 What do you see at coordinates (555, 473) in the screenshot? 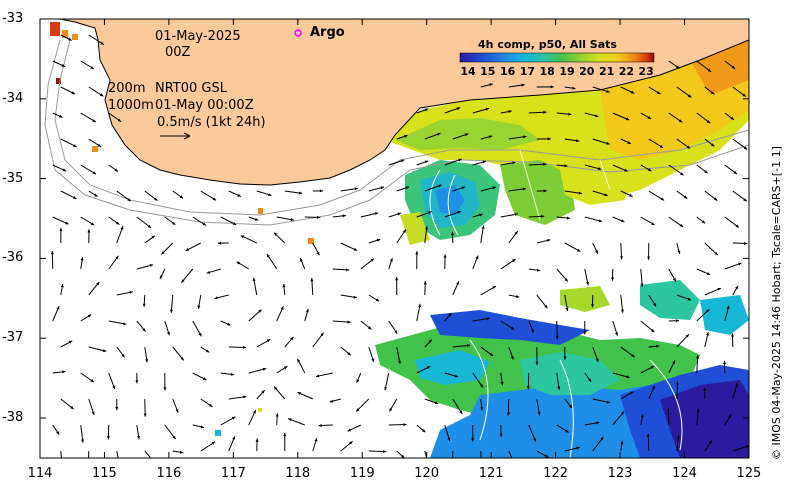
I see `x-tick-label: 122` at bounding box center [555, 473].